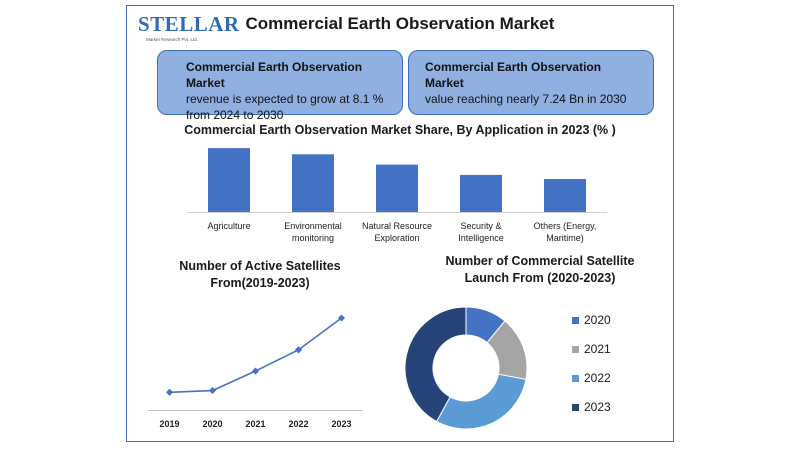  Describe the element at coordinates (612, 355) in the screenshot. I see `legend-item-2021: 2021` at that location.